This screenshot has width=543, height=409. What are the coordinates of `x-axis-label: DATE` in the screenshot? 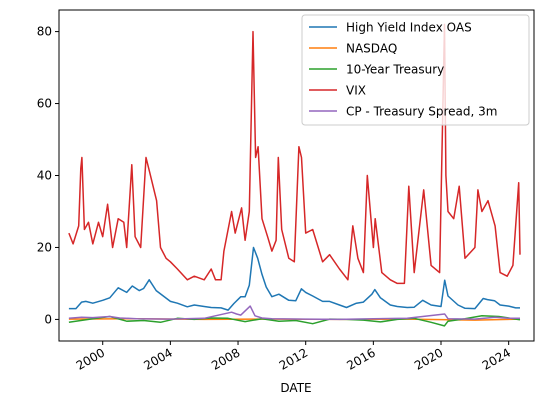 It's located at (295, 388).